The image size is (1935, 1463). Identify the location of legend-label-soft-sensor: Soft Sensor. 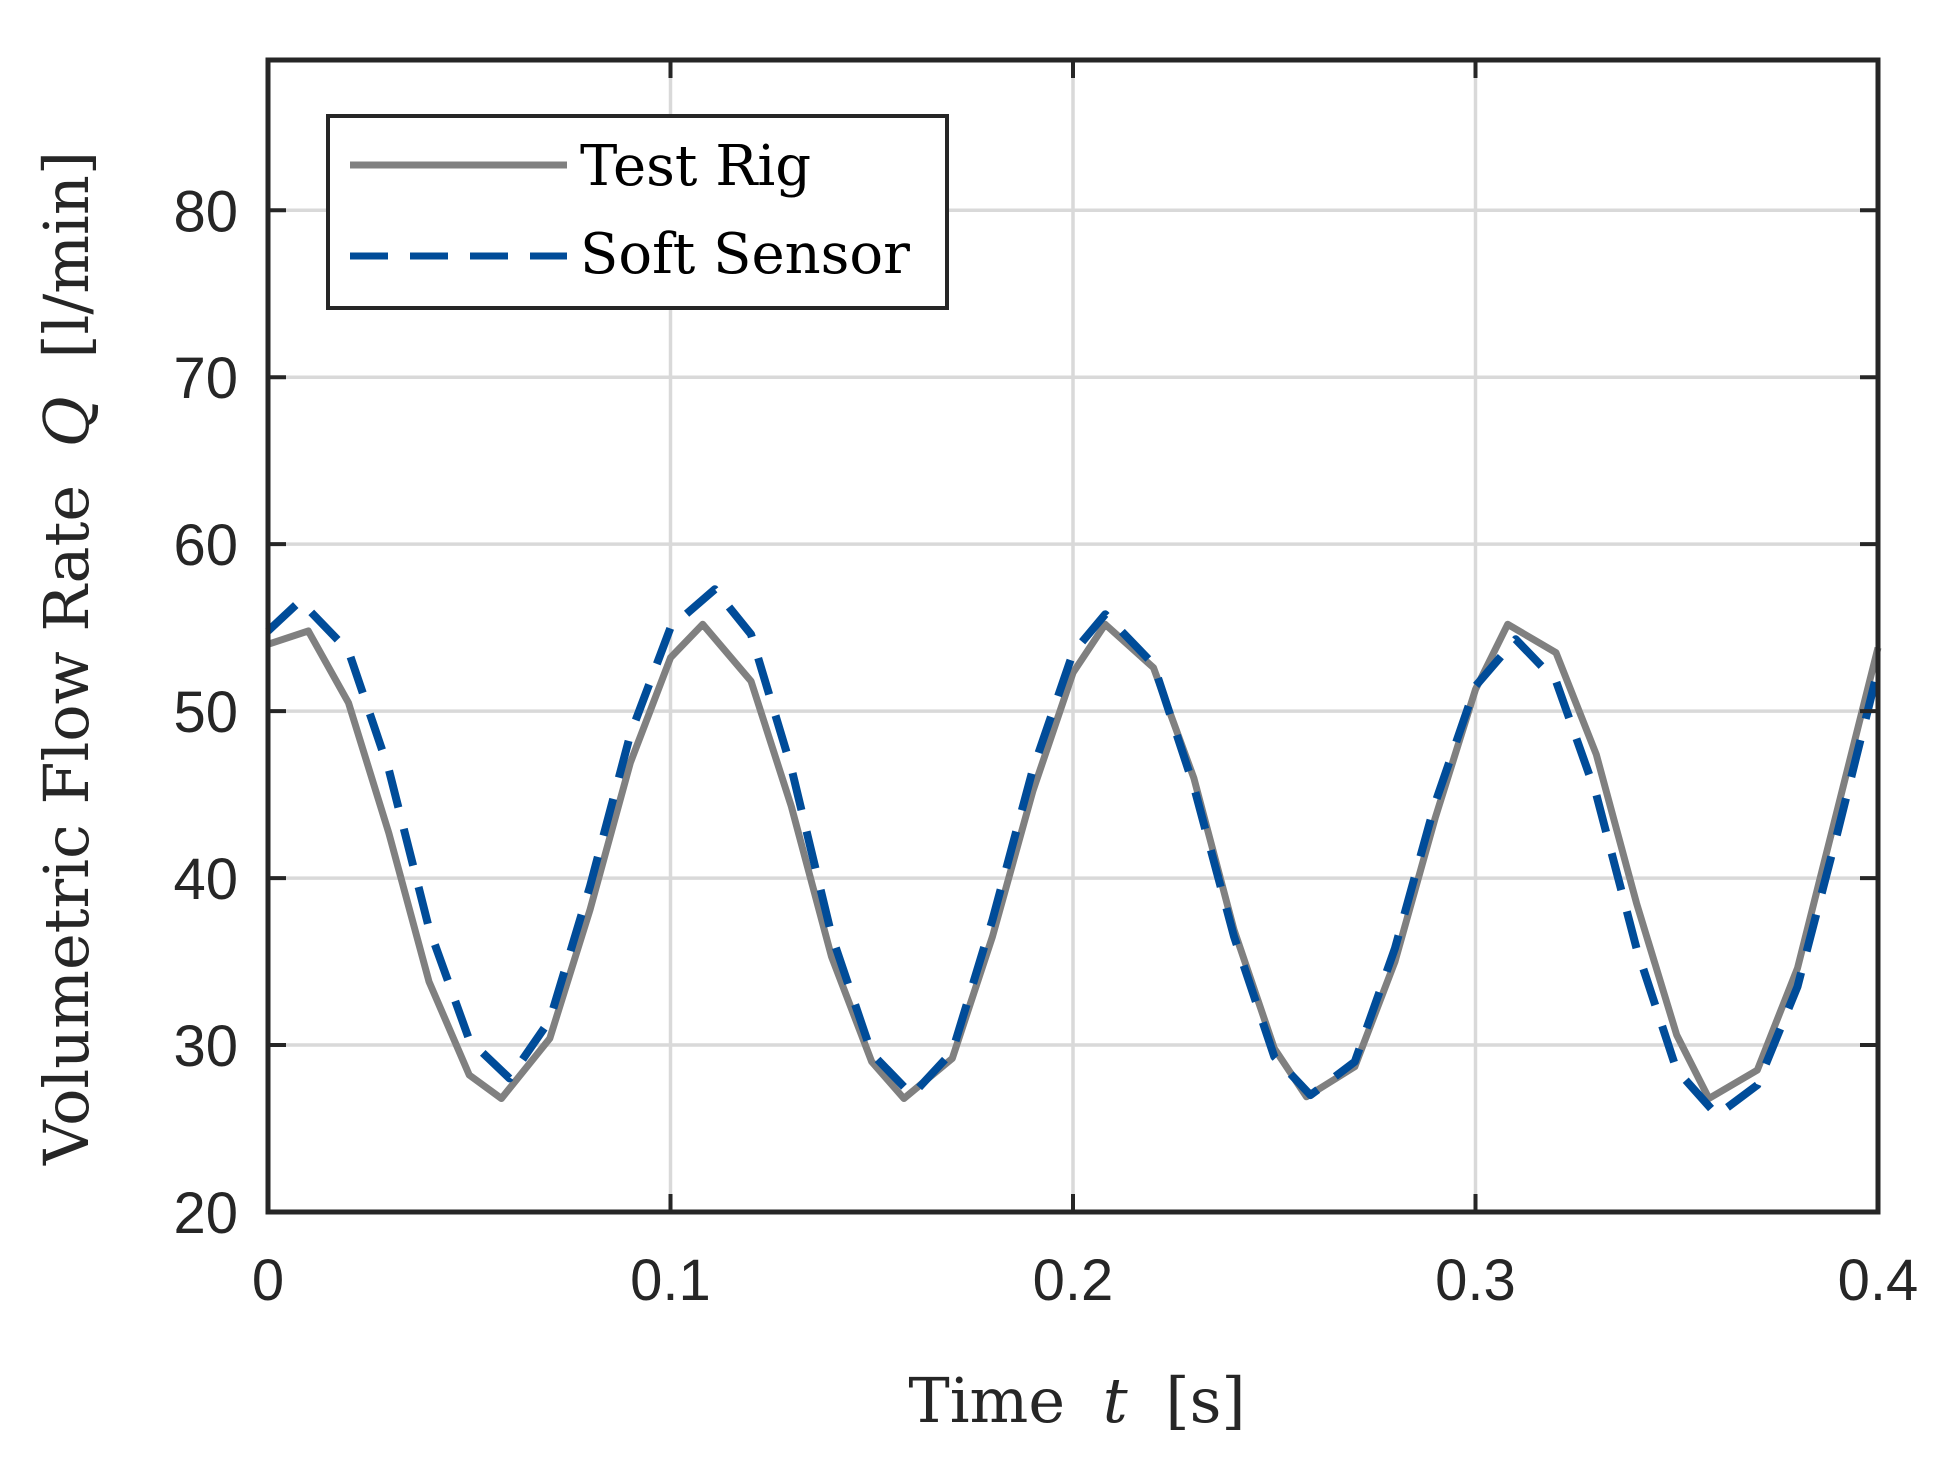
(745, 254).